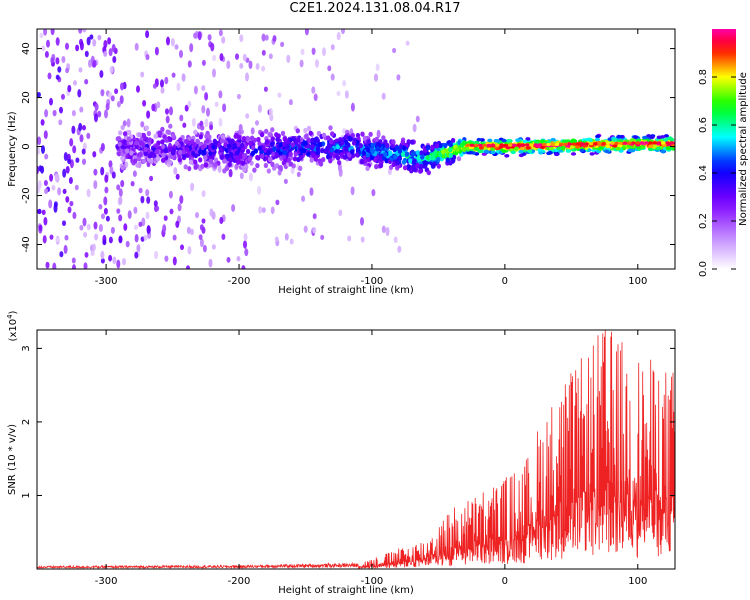 The image size is (750, 600). What do you see at coordinates (26, 146) in the screenshot?
I see `y-tick-label: 0` at bounding box center [26, 146].